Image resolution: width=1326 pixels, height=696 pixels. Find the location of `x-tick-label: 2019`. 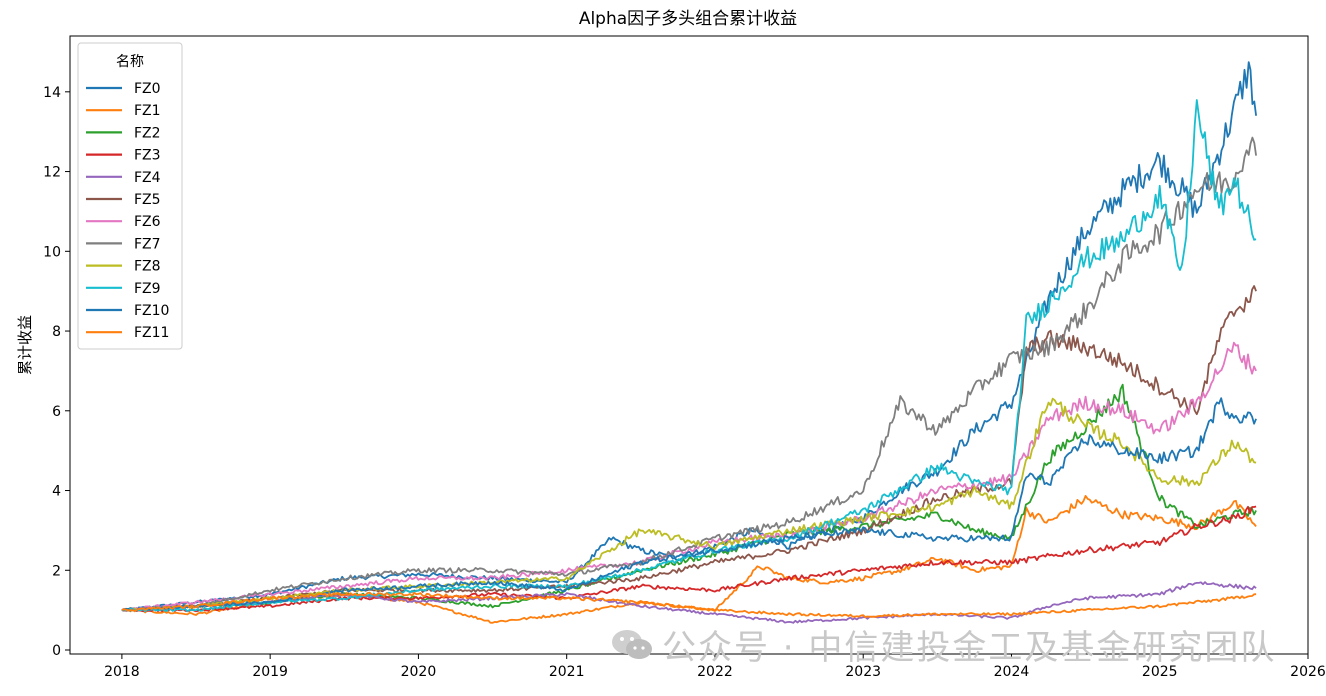

x-tick-label: 2019 is located at coordinates (270, 672).